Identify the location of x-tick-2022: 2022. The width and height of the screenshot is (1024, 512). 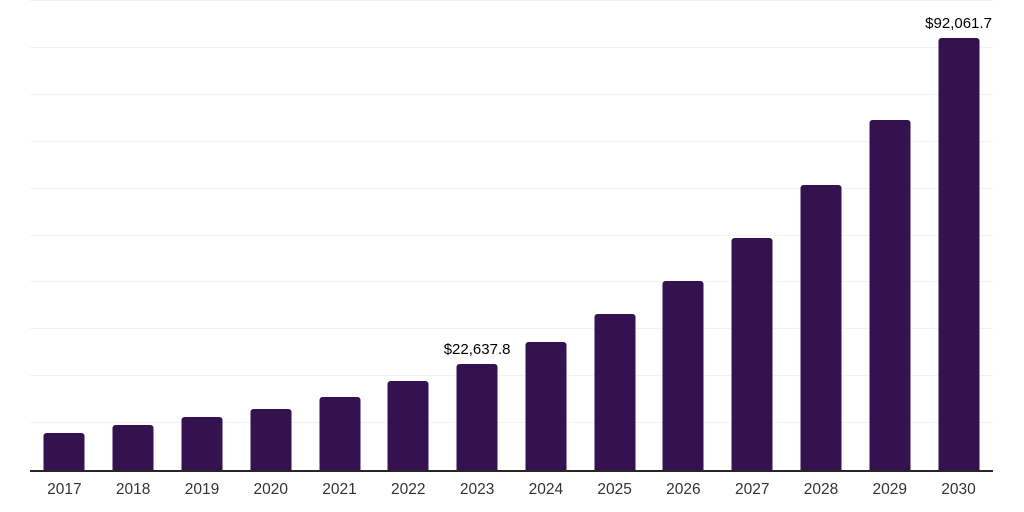
(408, 489).